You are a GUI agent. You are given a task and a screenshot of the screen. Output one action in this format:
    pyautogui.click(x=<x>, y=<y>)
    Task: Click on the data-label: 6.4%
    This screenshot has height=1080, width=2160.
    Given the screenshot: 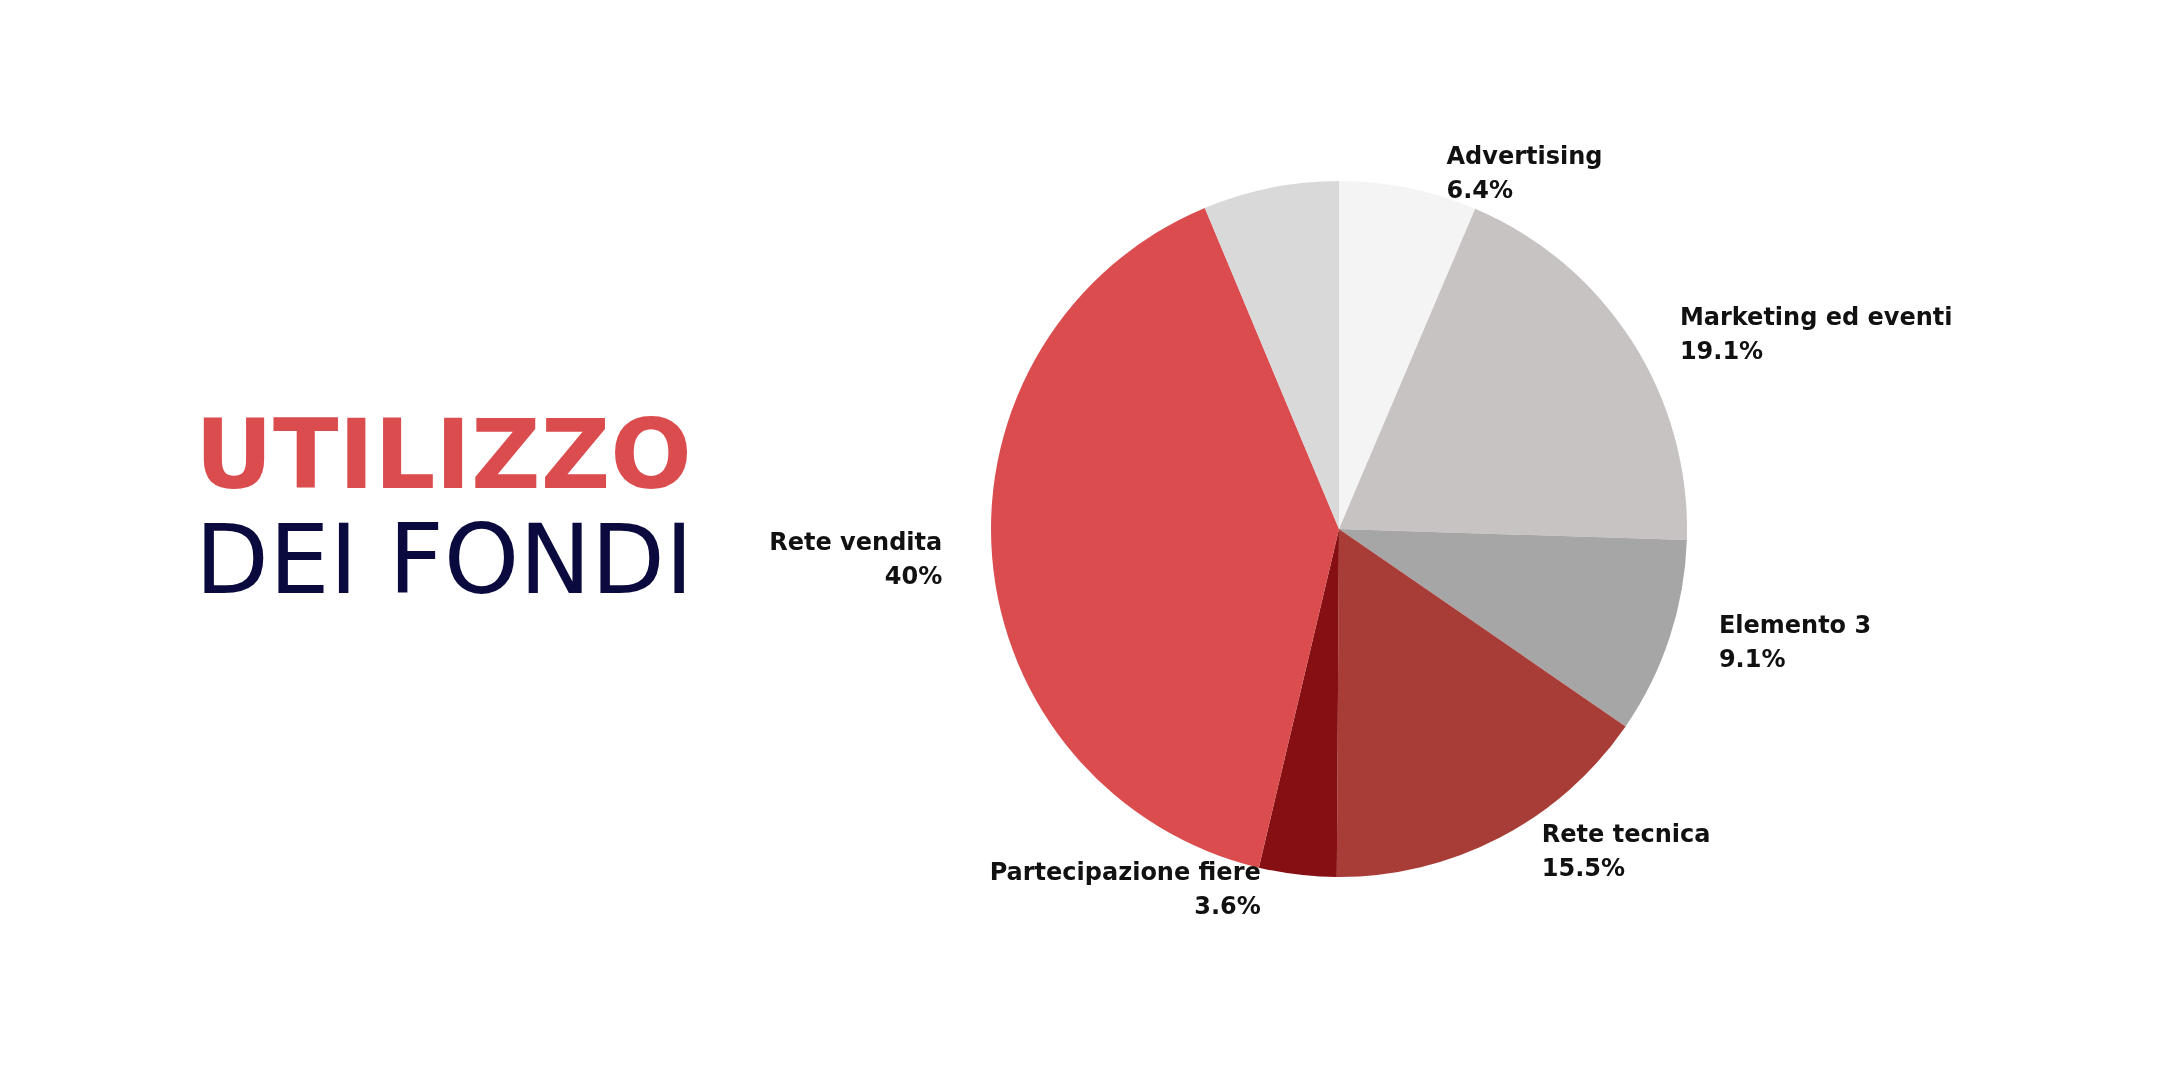 What is the action you would take?
    pyautogui.click(x=1480, y=190)
    